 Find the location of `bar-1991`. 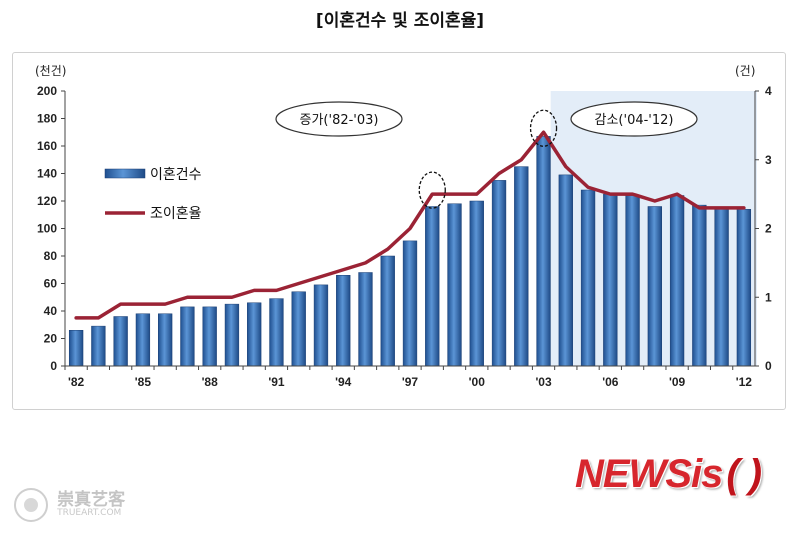

bar-1991 is located at coordinates (276, 332).